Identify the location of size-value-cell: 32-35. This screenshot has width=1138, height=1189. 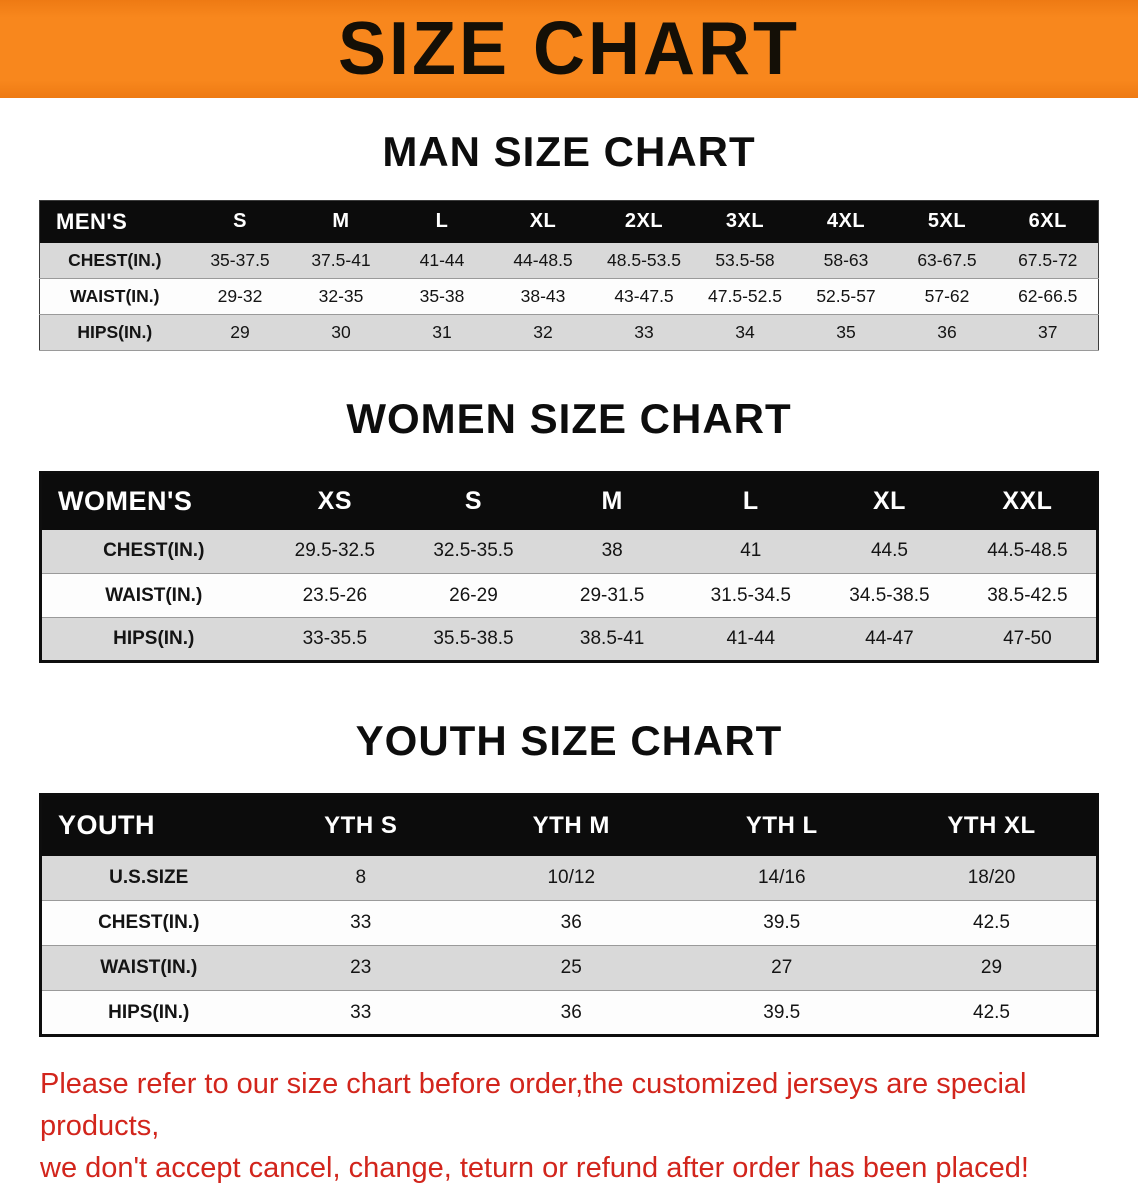
(341, 296).